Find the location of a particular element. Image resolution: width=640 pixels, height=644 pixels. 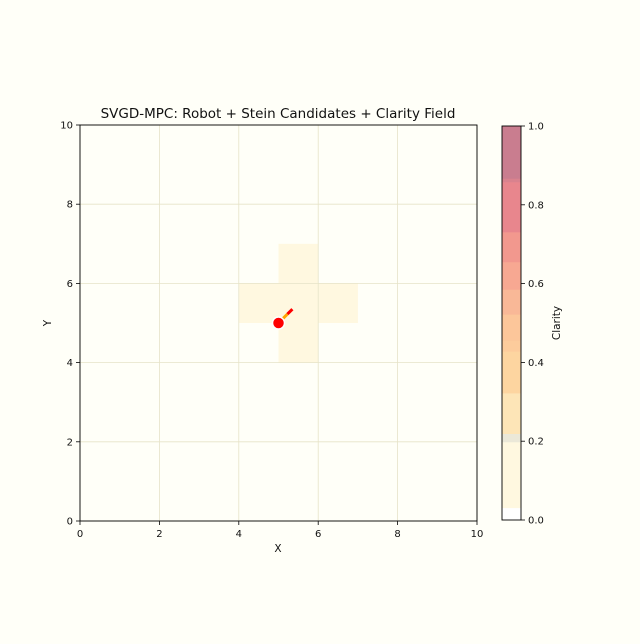

colorbar-tick-label: 0.8 is located at coordinates (536, 205).